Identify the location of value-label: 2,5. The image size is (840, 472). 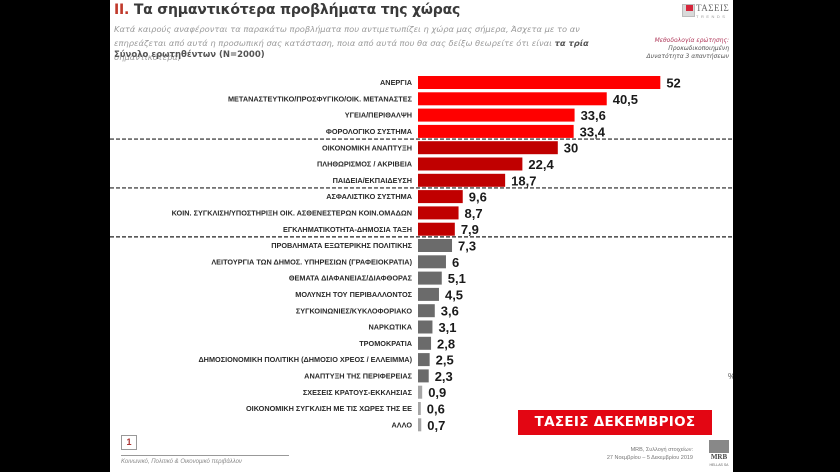
(445, 360).